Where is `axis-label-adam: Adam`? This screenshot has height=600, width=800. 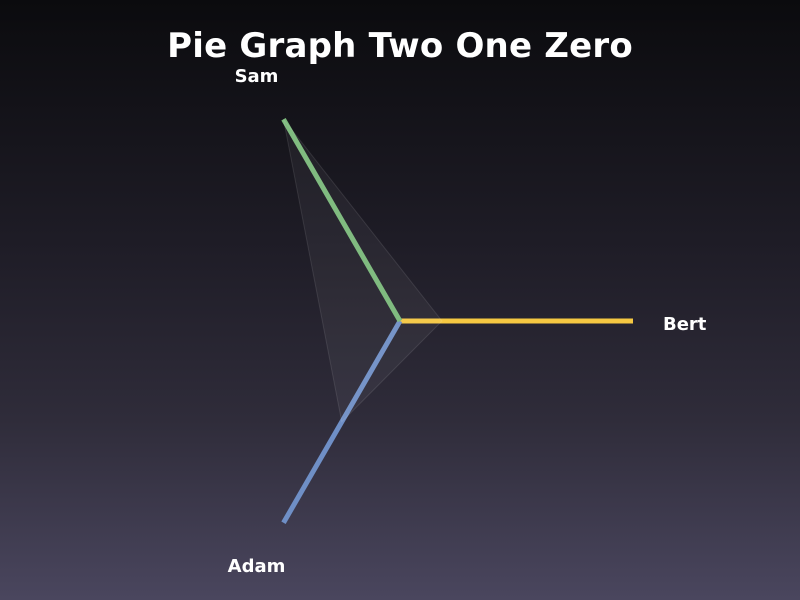
axis-label-adam: Adam is located at coordinates (257, 566).